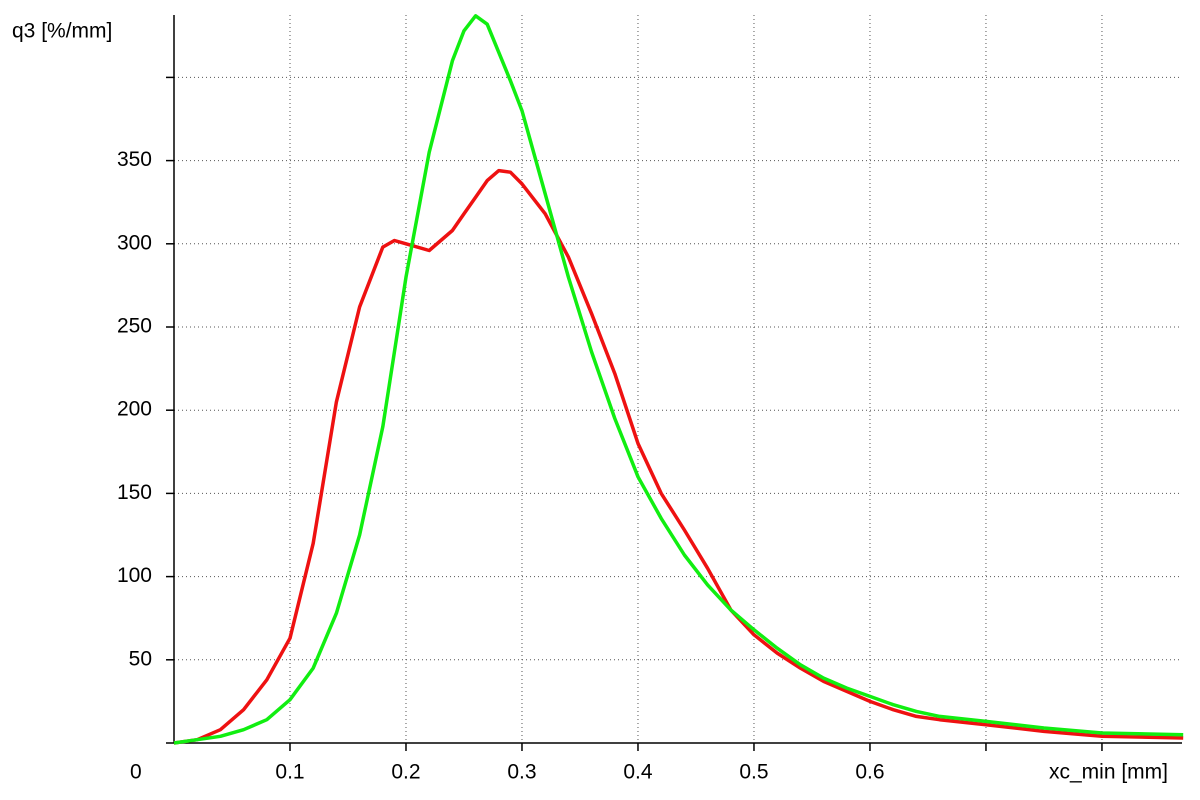  Describe the element at coordinates (134, 159) in the screenshot. I see `y-tick-label: 350` at that location.